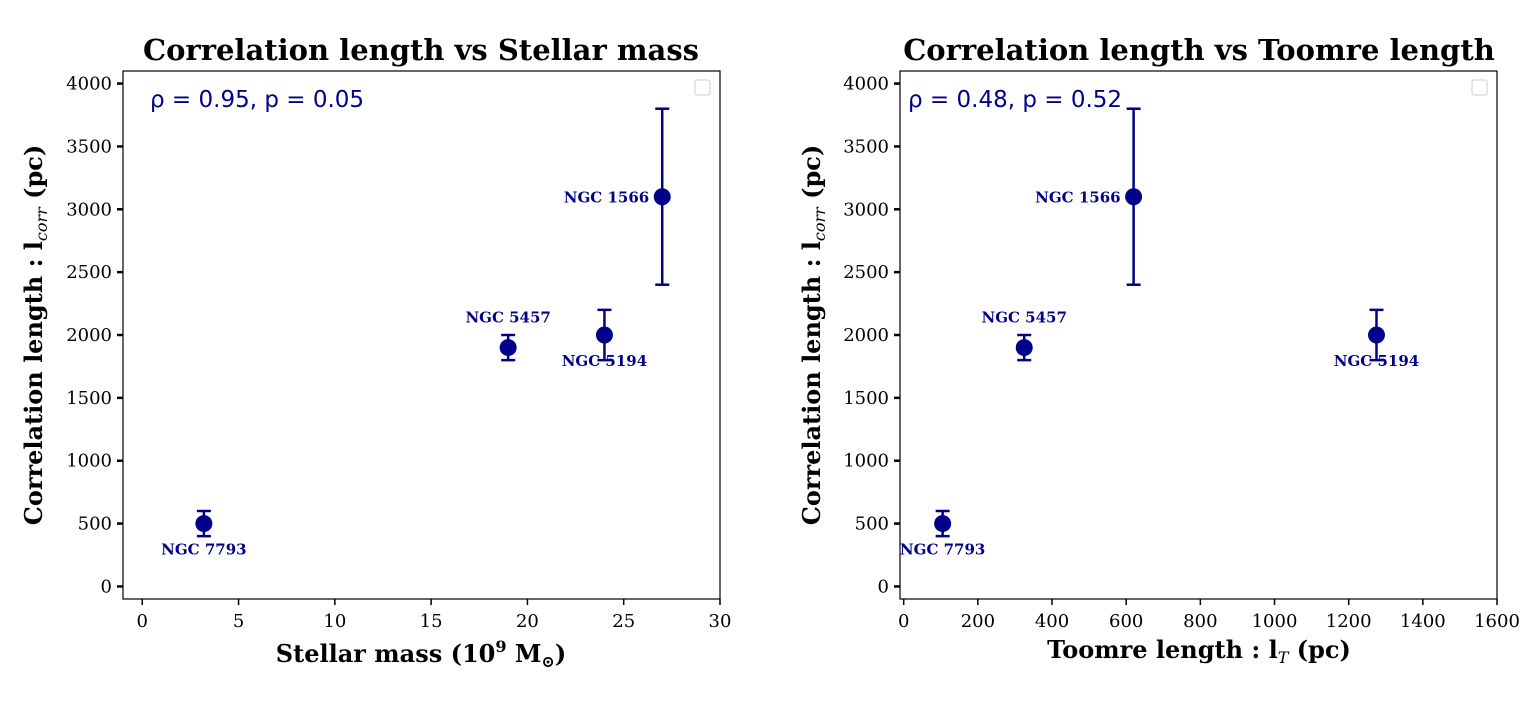 The image size is (1528, 705). Describe the element at coordinates (1349, 621) in the screenshot. I see `x-tick-label: 1200` at that location.